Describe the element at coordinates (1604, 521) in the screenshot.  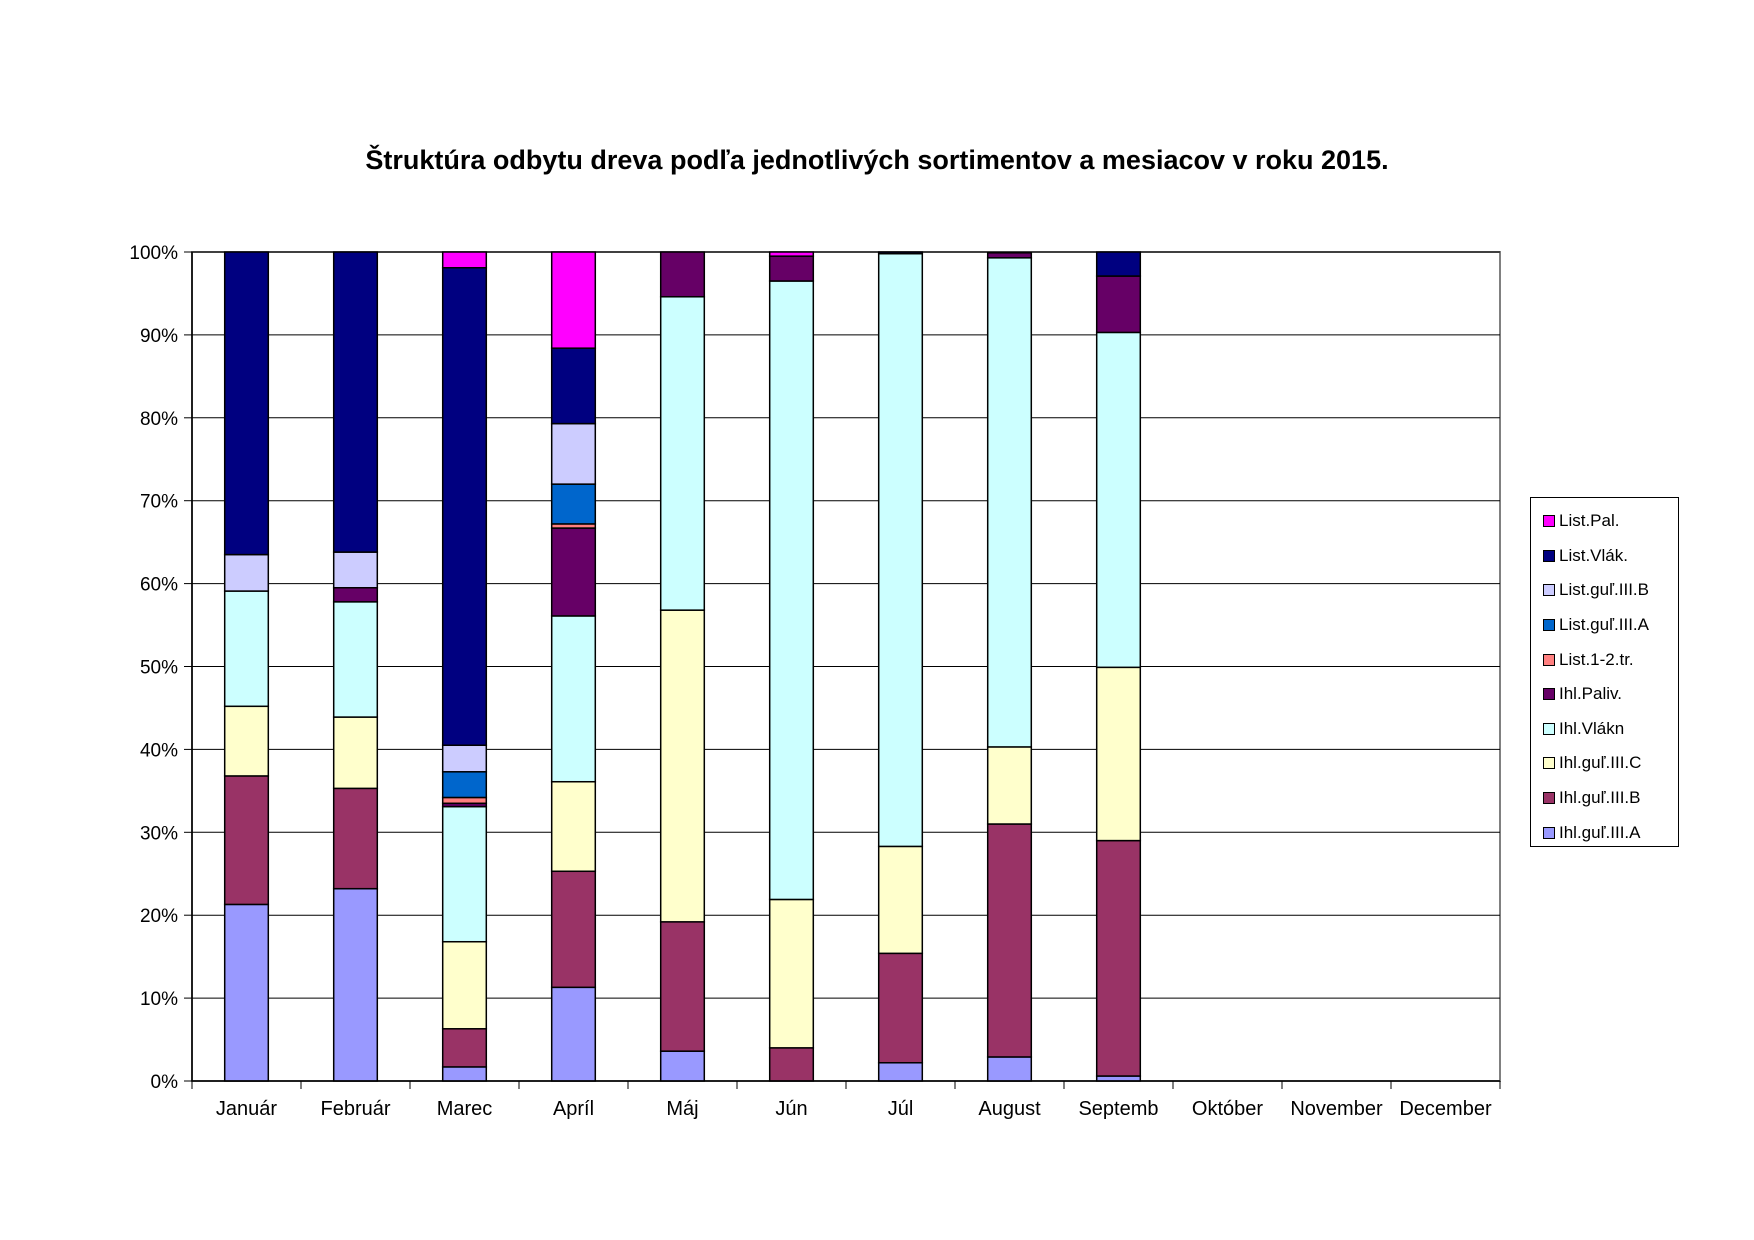
I see `legend-item: List.Pal.` at that location.